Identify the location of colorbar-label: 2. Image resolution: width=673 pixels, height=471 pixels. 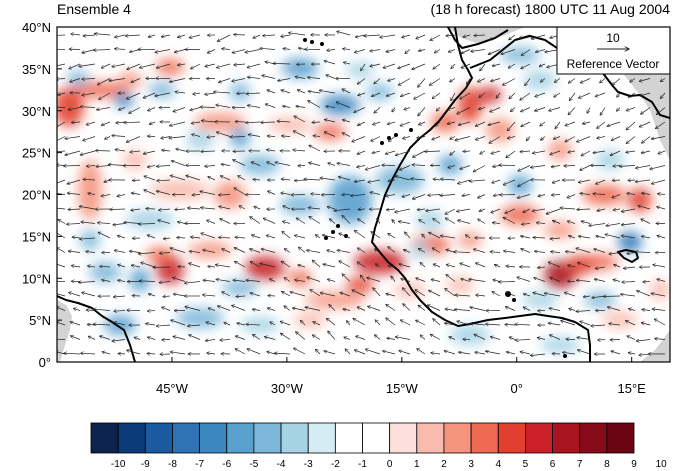
(444, 464).